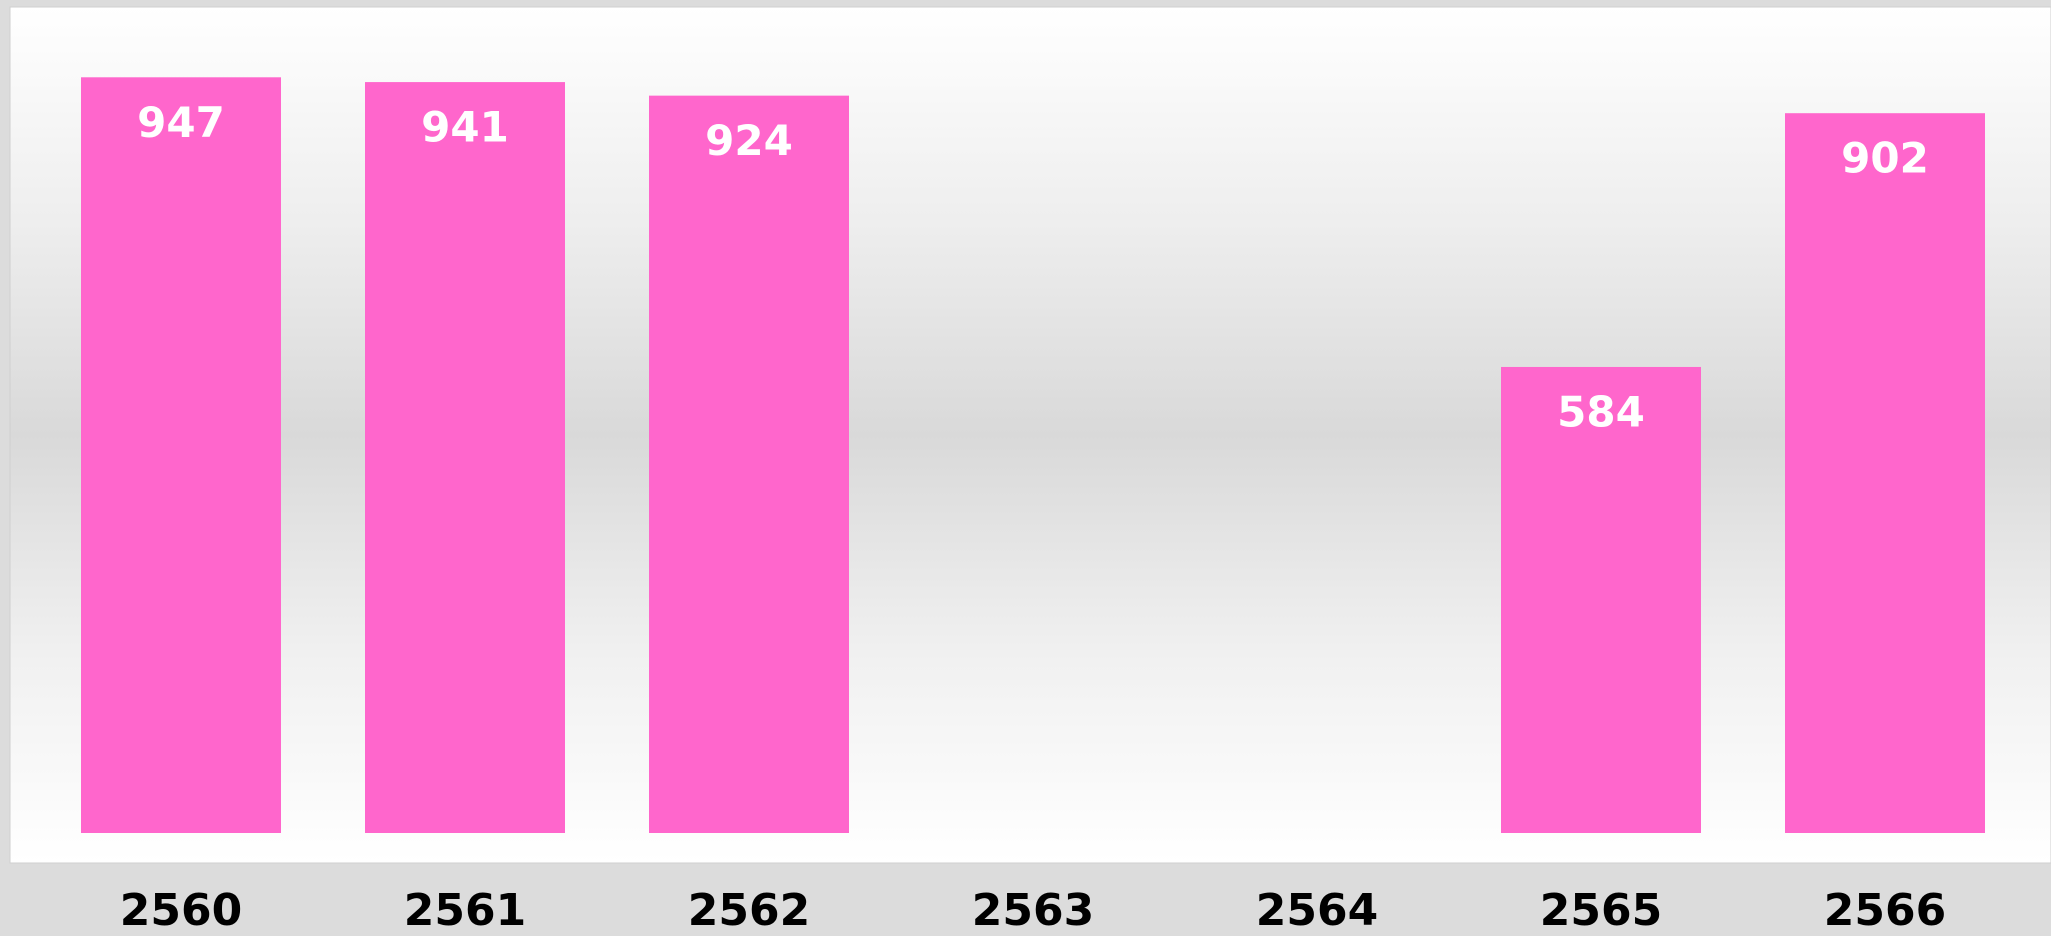 Image resolution: width=2051 pixels, height=936 pixels. Describe the element at coordinates (465, 910) in the screenshot. I see `x-tick-label: 2561` at that location.